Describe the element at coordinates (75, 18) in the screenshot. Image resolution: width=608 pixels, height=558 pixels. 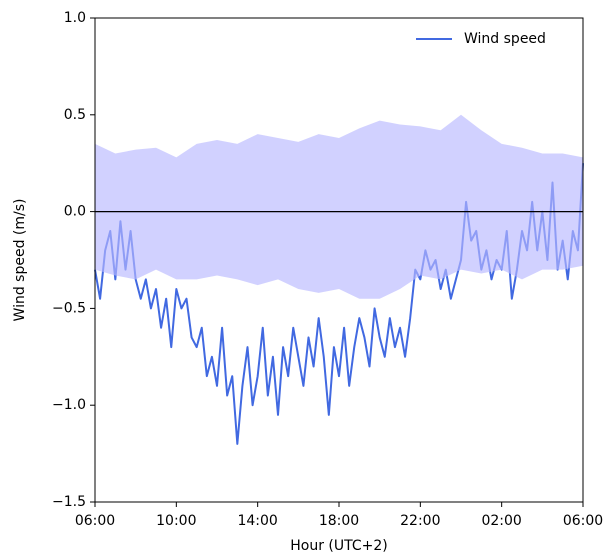
I see `y-tick-label: 1.0` at that location.